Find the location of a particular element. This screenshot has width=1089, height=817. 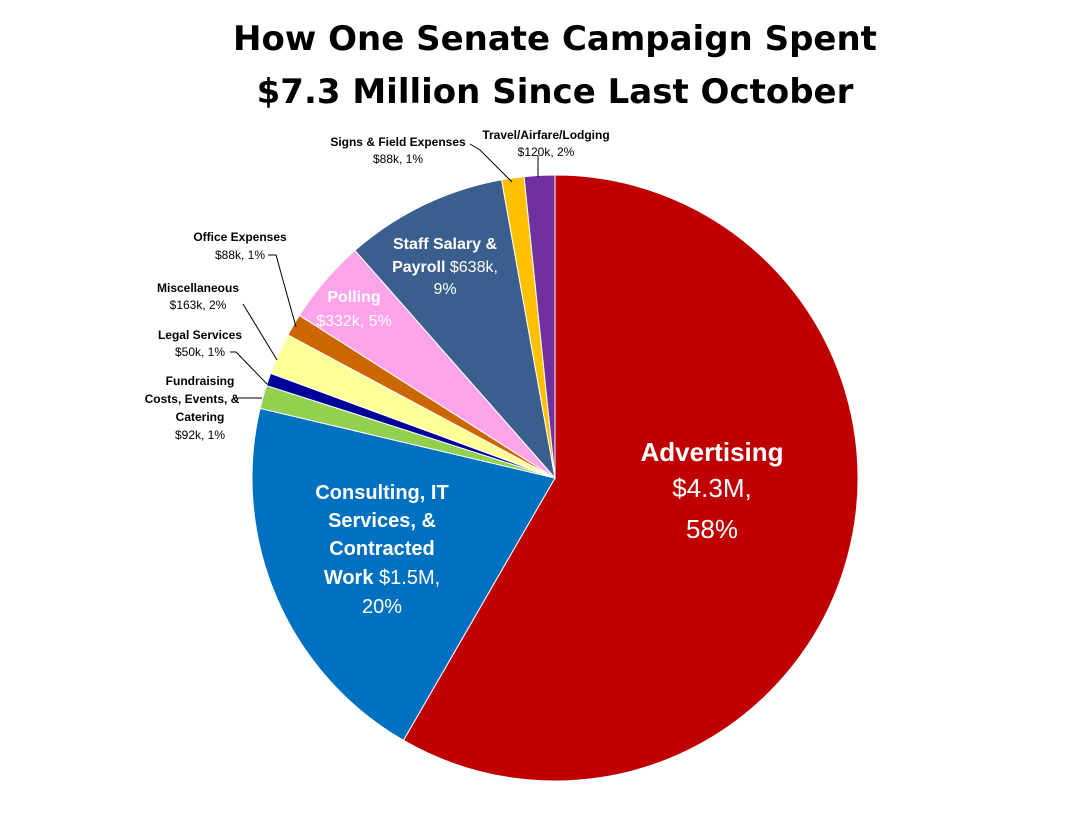

pie-slice-travel-airfare-lodging is located at coordinates (539, 326).